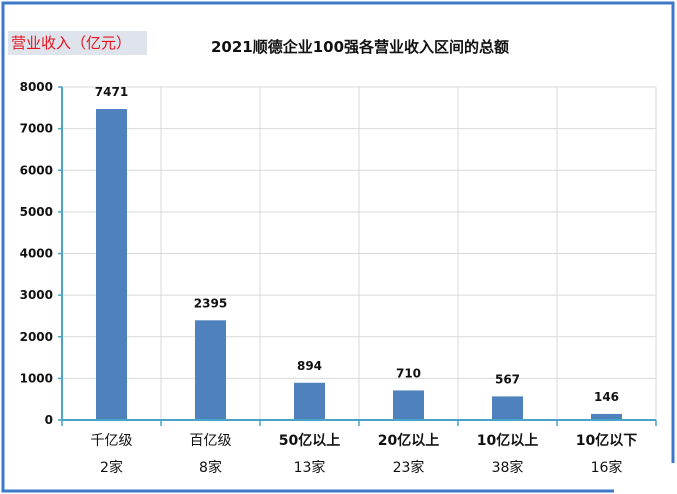 Image resolution: width=677 pixels, height=494 pixels. What do you see at coordinates (309, 366) in the screenshot?
I see `data-label-2: 894` at bounding box center [309, 366].